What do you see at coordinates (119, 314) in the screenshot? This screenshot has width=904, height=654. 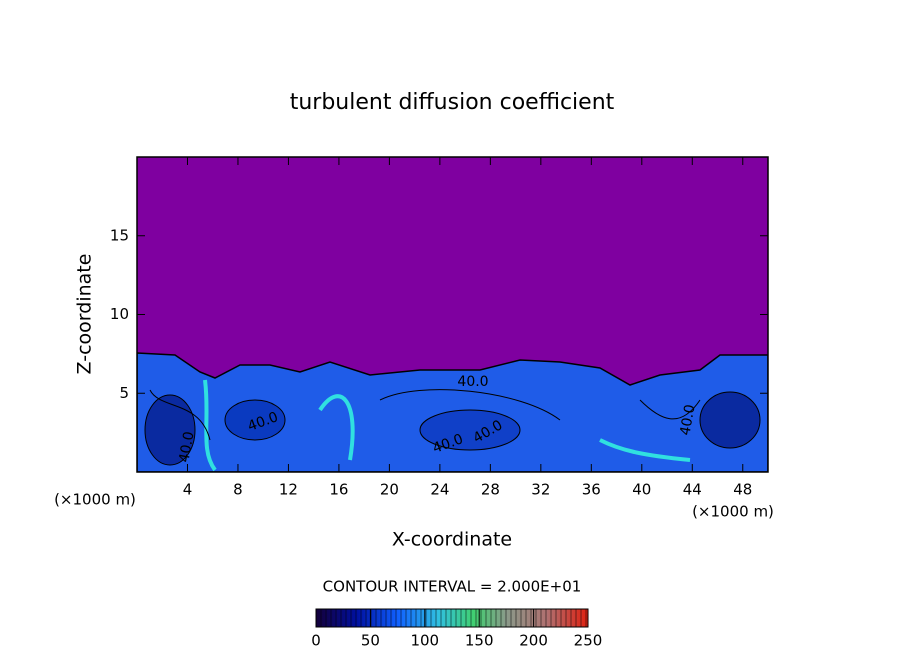 I see `y-tick-label: 10` at bounding box center [119, 314].